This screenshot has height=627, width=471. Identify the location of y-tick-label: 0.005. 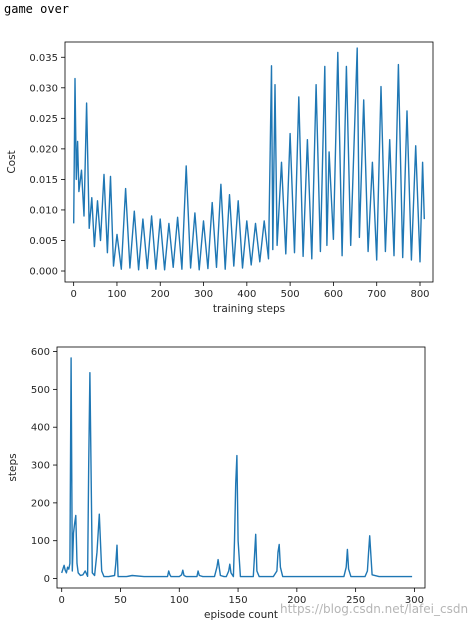
(43, 241).